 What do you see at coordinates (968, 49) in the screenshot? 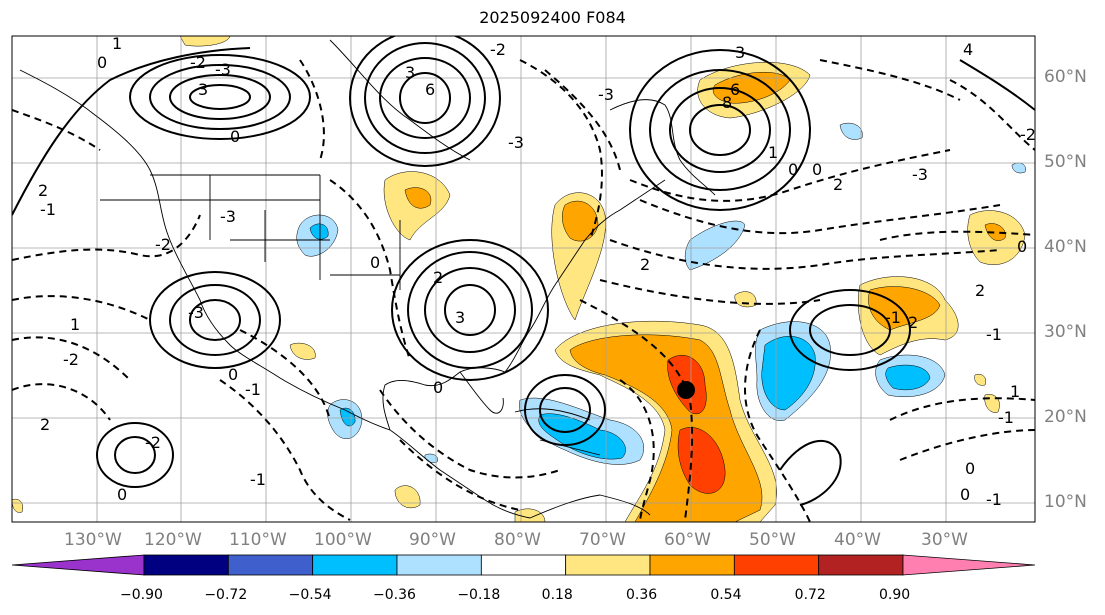
I see `svg-text: 4` at bounding box center [968, 49].